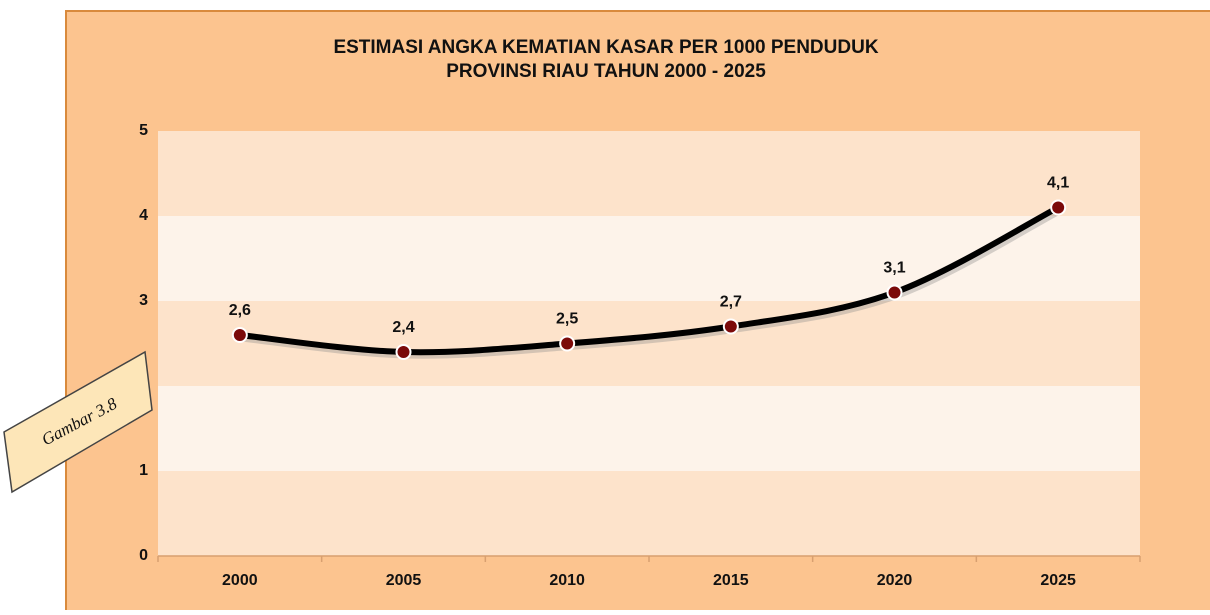  What do you see at coordinates (1058, 580) in the screenshot?
I see `x-tick-label: 2025` at bounding box center [1058, 580].